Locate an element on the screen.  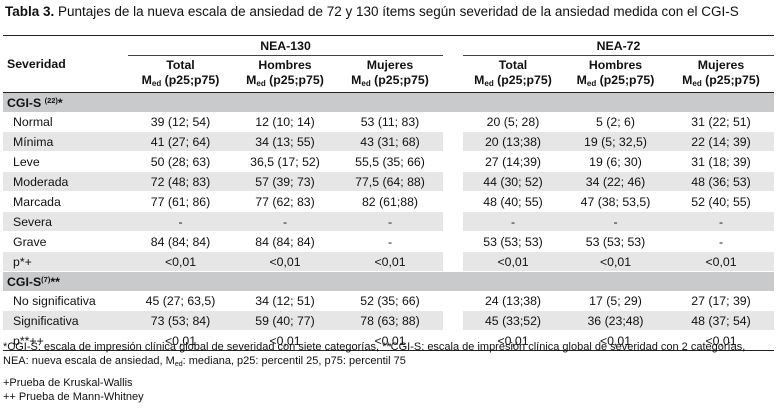
header-group-nea130: NEA-130 is located at coordinates (285, 45).